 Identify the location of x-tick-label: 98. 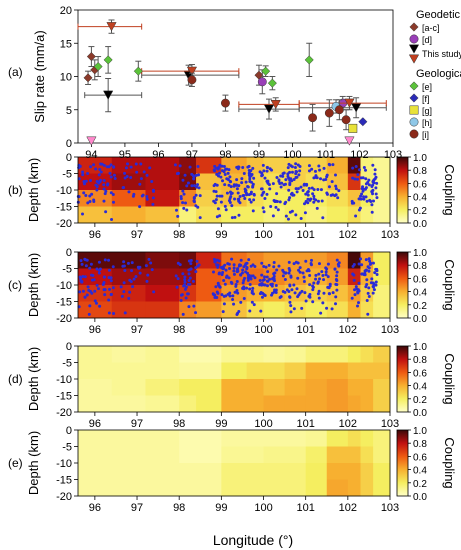
(179, 424).